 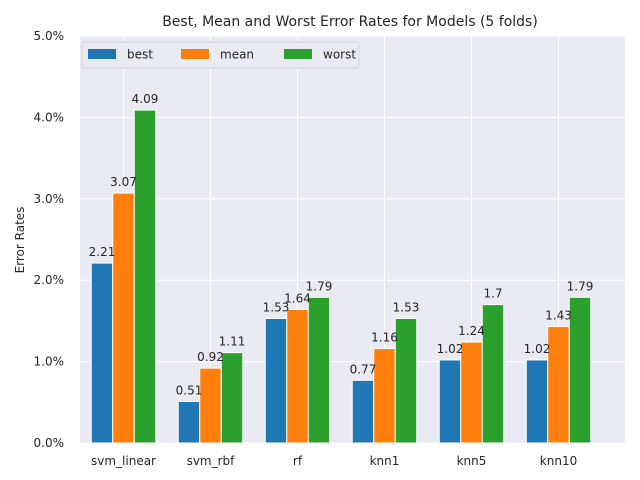 What do you see at coordinates (195, 54) in the screenshot?
I see `legend-swatch-mean` at bounding box center [195, 54].